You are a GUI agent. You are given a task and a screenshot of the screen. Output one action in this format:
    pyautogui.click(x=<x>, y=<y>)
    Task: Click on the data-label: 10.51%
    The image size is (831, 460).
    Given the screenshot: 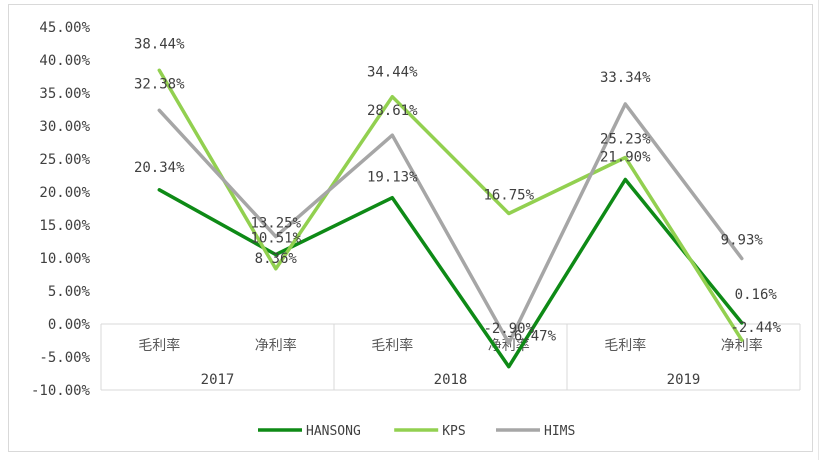 What is the action you would take?
    pyautogui.click(x=275, y=239)
    